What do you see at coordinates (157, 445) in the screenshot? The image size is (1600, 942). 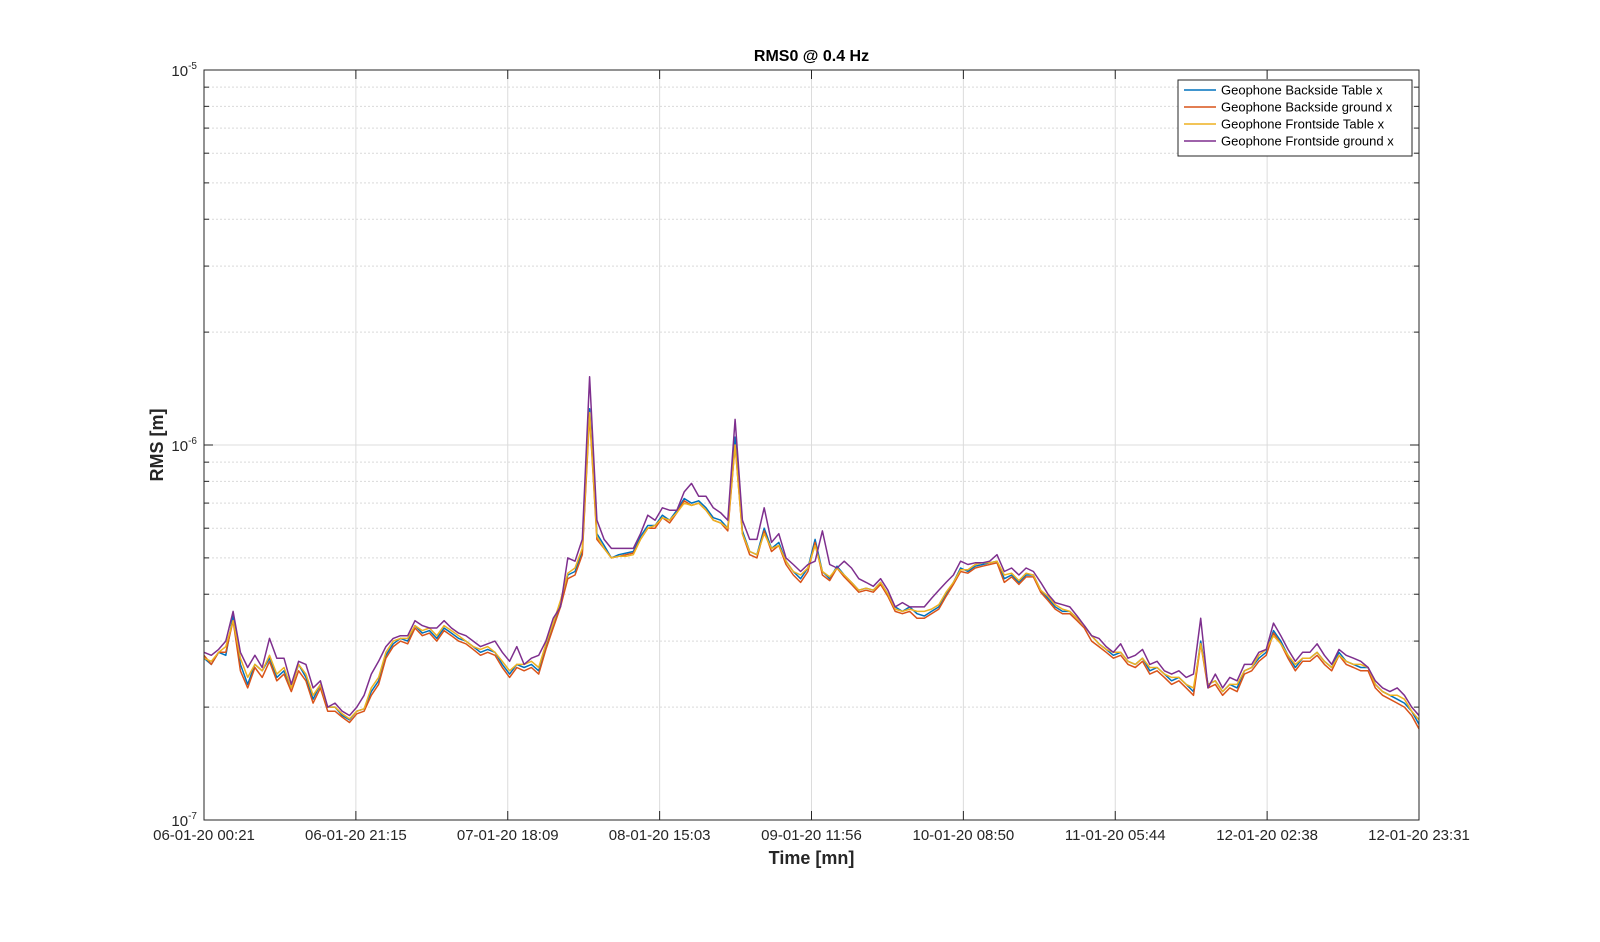 I see `y-axis-label: RMS [m]` at bounding box center [157, 445].